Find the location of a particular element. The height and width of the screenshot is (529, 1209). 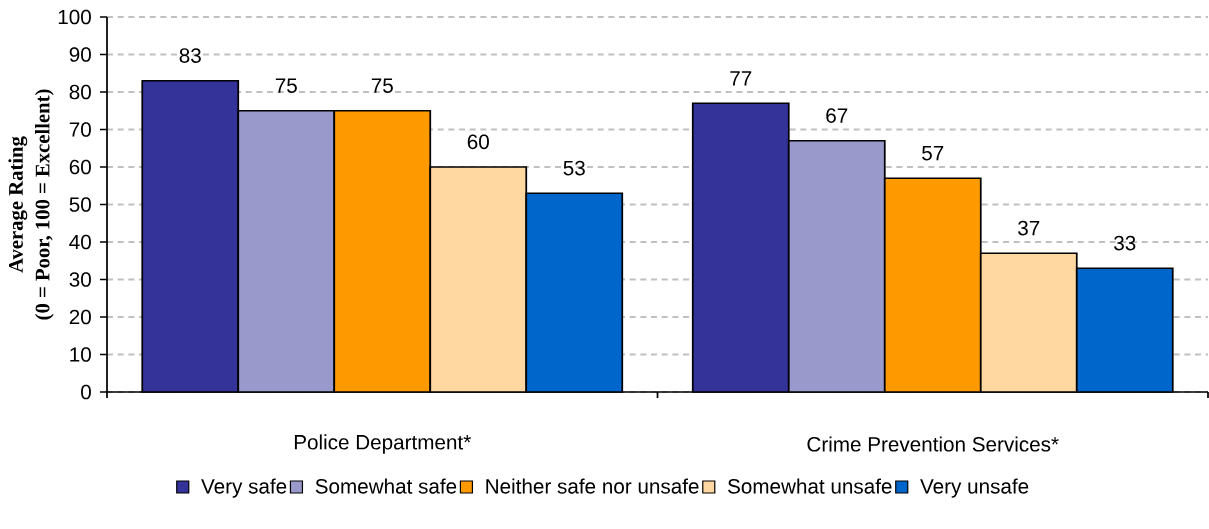

y-tick-label: 10 is located at coordinates (80, 354).